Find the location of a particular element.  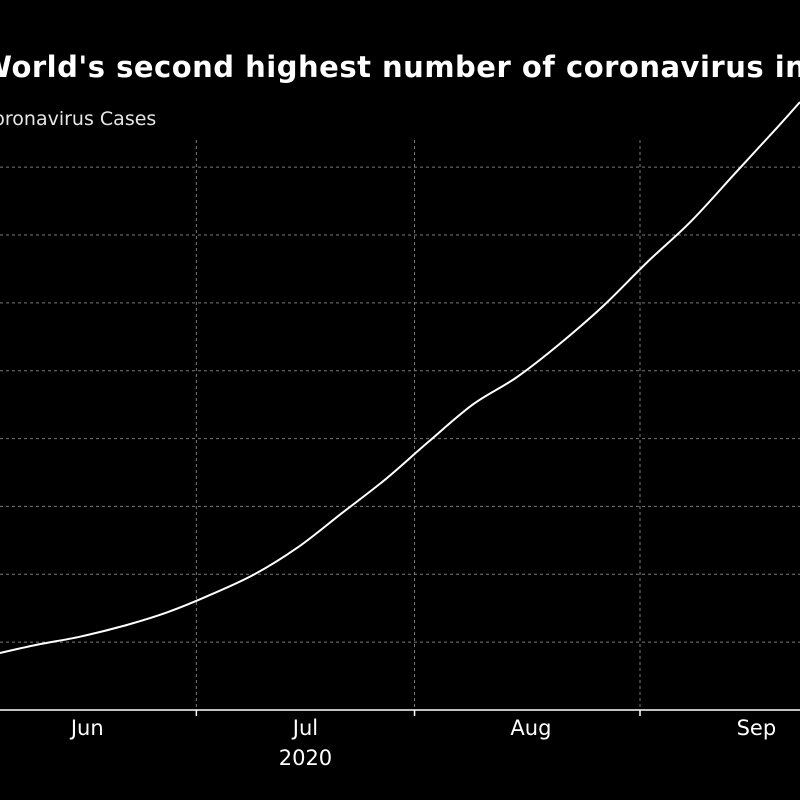

x-axis-year-label: 2020 is located at coordinates (305, 758).